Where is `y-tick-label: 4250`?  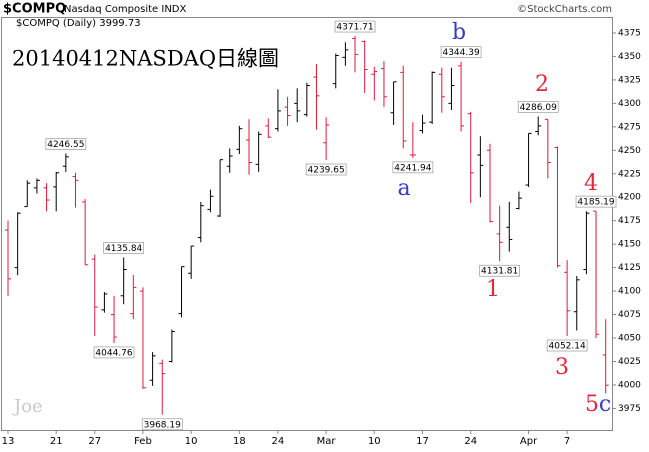
y-tick-label: 4250 is located at coordinates (629, 151).